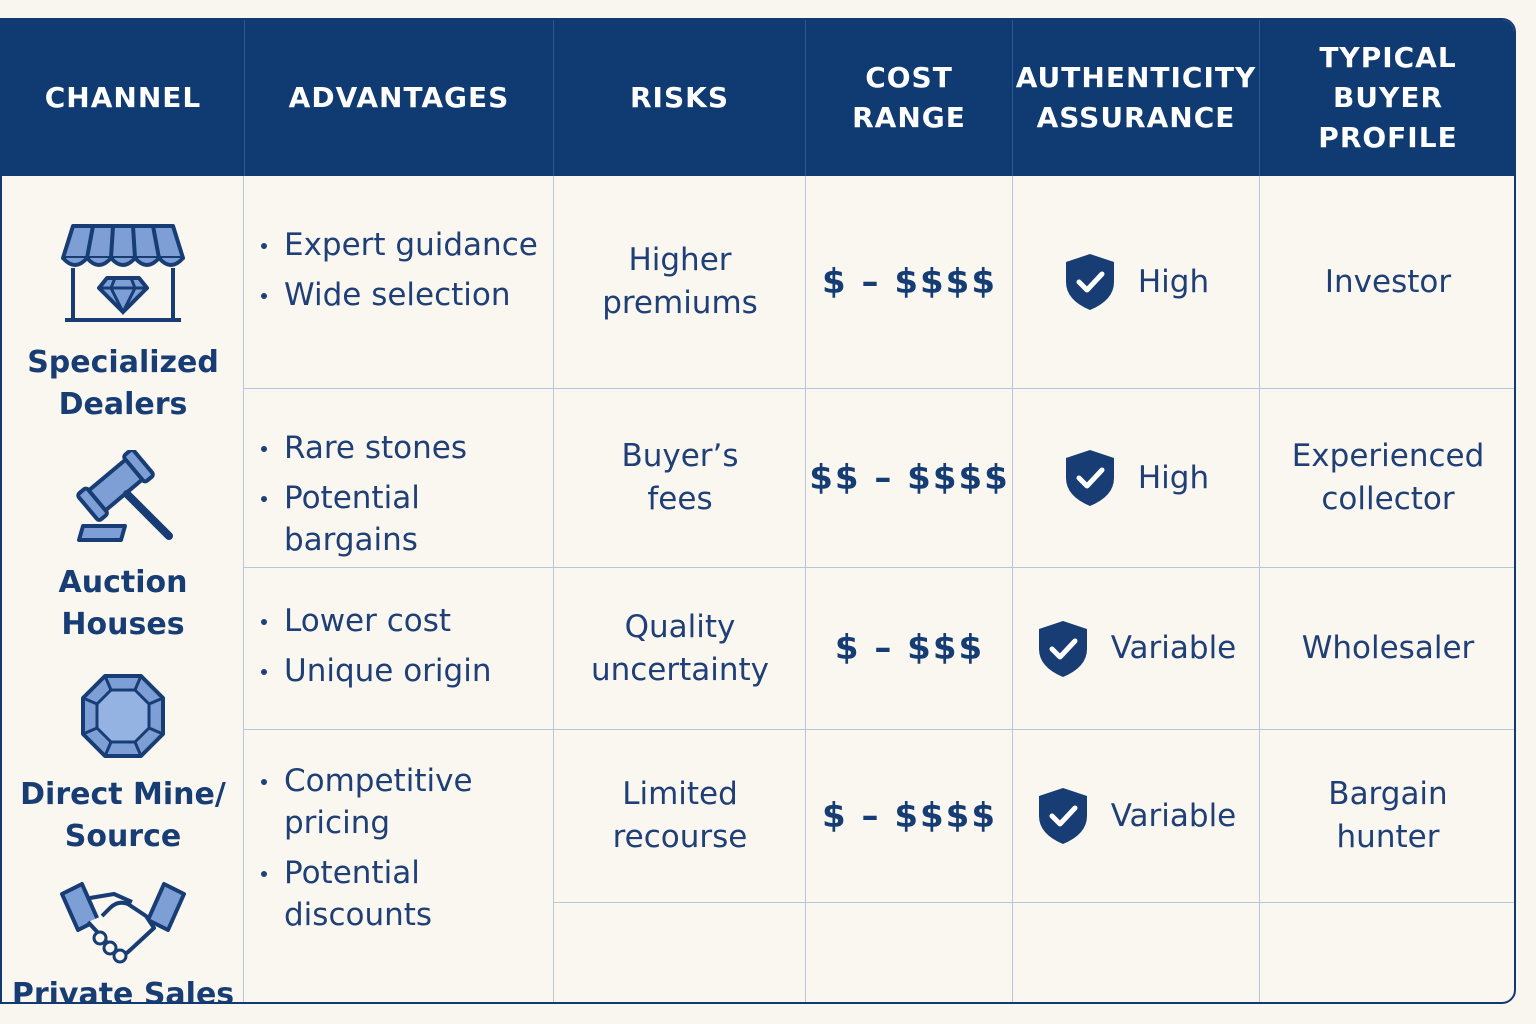 The image size is (1536, 1024). What do you see at coordinates (123, 815) in the screenshot?
I see `channel-name: Direct Mine/ Source` at bounding box center [123, 815].